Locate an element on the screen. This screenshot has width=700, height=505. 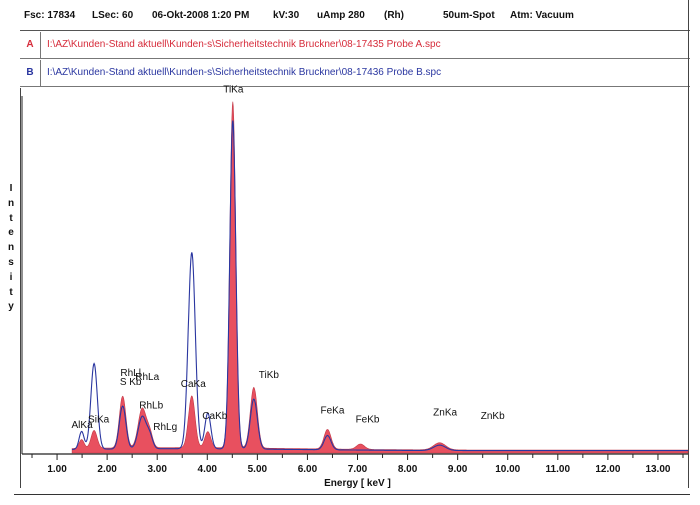
uamp-value: uAmp 280 is located at coordinates (341, 15).